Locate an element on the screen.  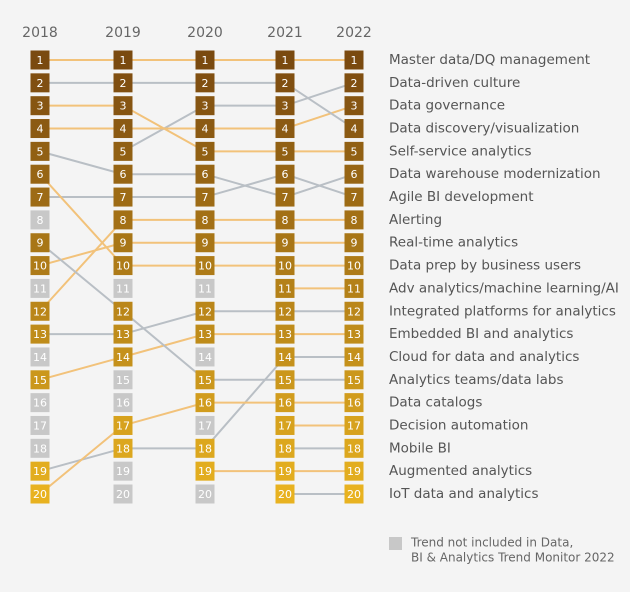
trend-name: Self-service analytics is located at coordinates (460, 151).